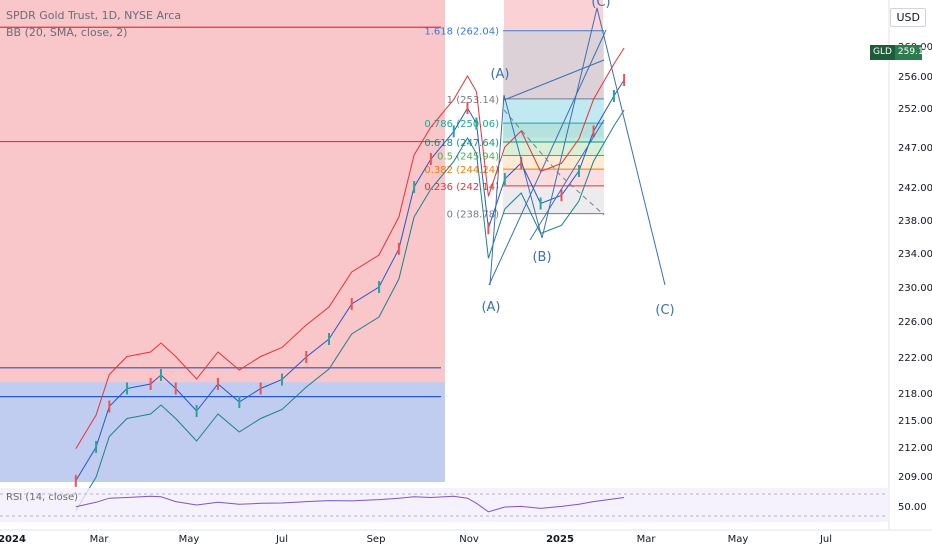 This screenshot has width=932, height=550. I want to click on price-tick-label: 238.00, so click(915, 221).